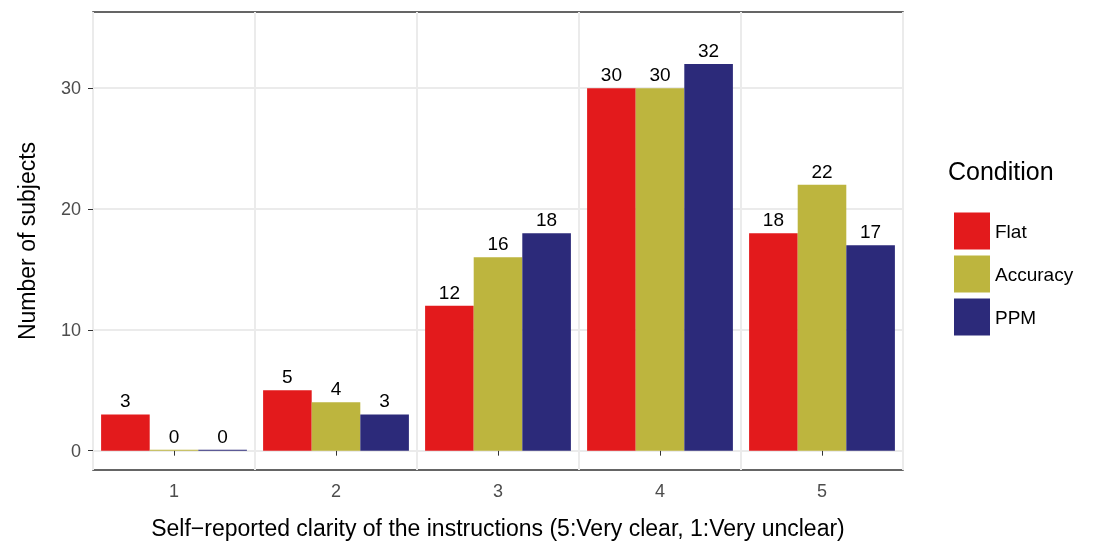  Describe the element at coordinates (70, 329) in the screenshot. I see `y-tick-label: 10` at that location.